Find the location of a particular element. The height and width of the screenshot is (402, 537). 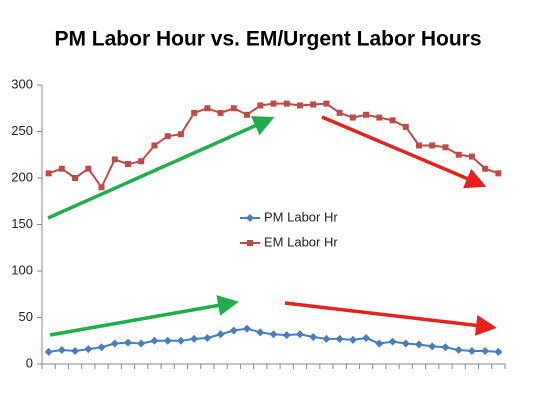

y-tick-label: 250 is located at coordinates (22, 130).